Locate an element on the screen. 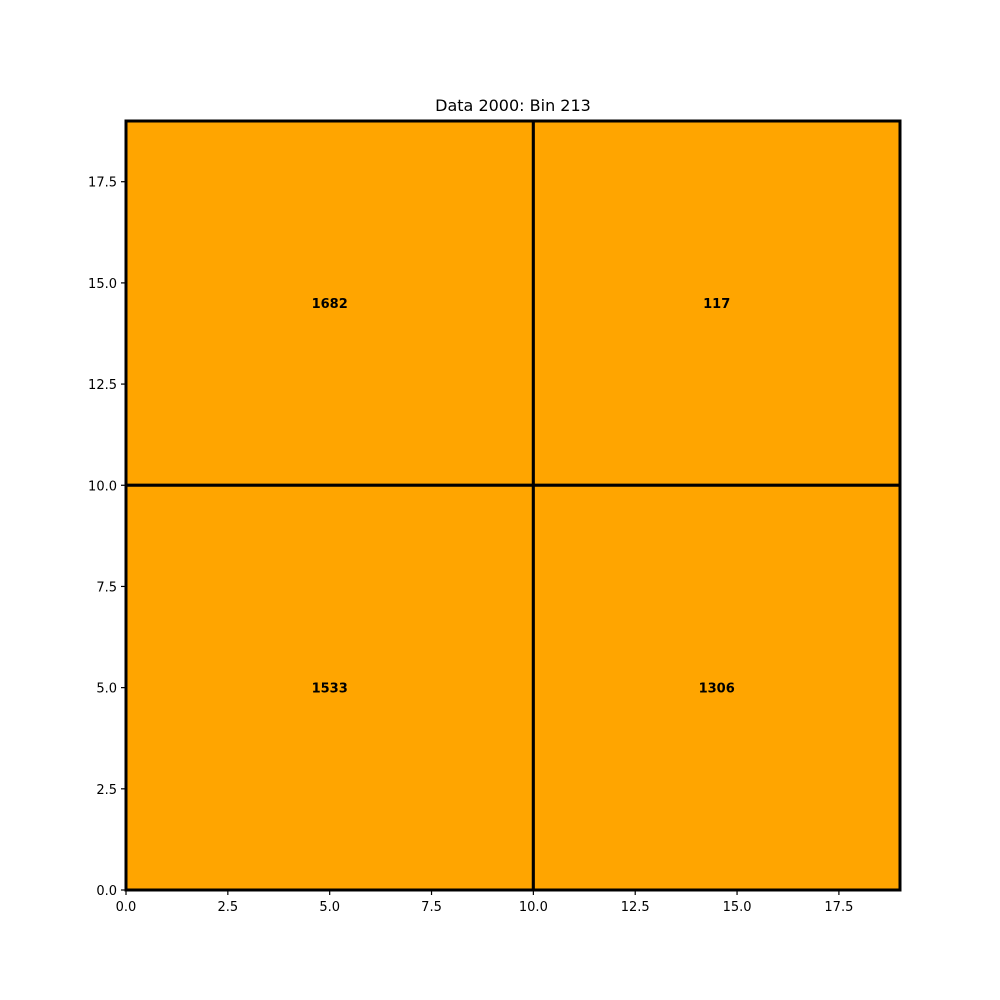 This screenshot has width=1000, height=1000. x-axis: 0.0 2.5 5.0 7.5 10.0 12.5 15.0 17.5 is located at coordinates (484, 902).